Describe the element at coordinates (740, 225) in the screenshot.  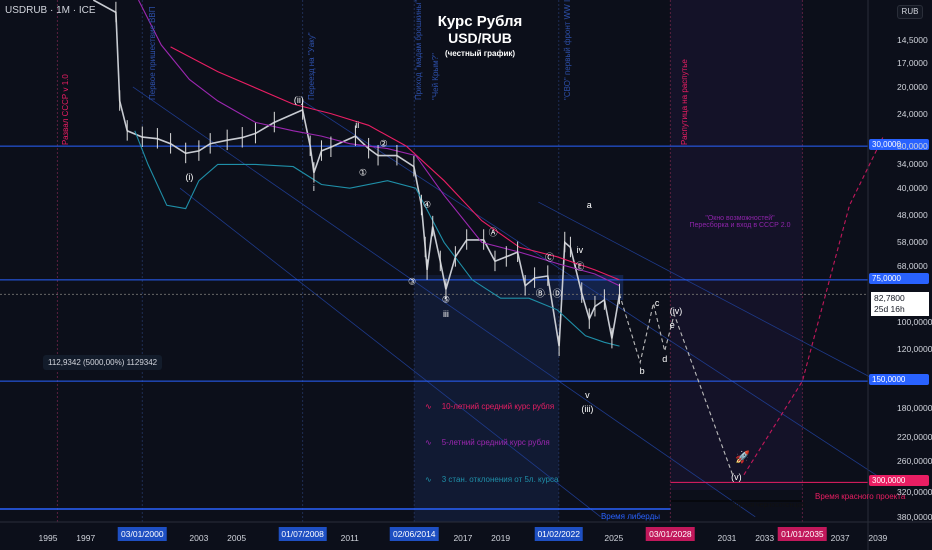
I see `note-line: Пересборка и вход в СССР 2.0` at that location.